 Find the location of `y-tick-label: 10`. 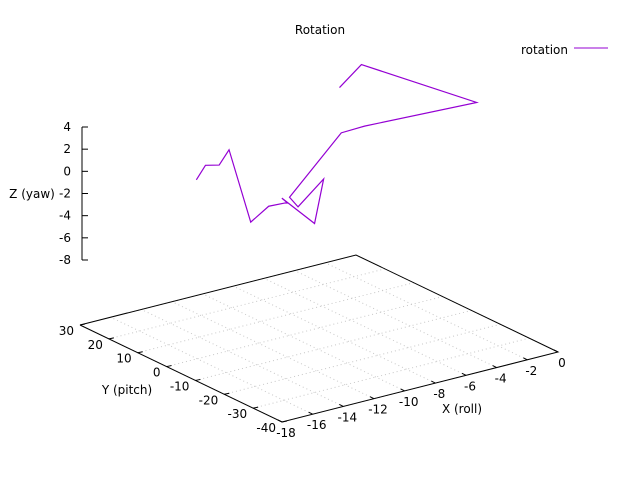

y-tick-label: 10 is located at coordinates (123, 359).